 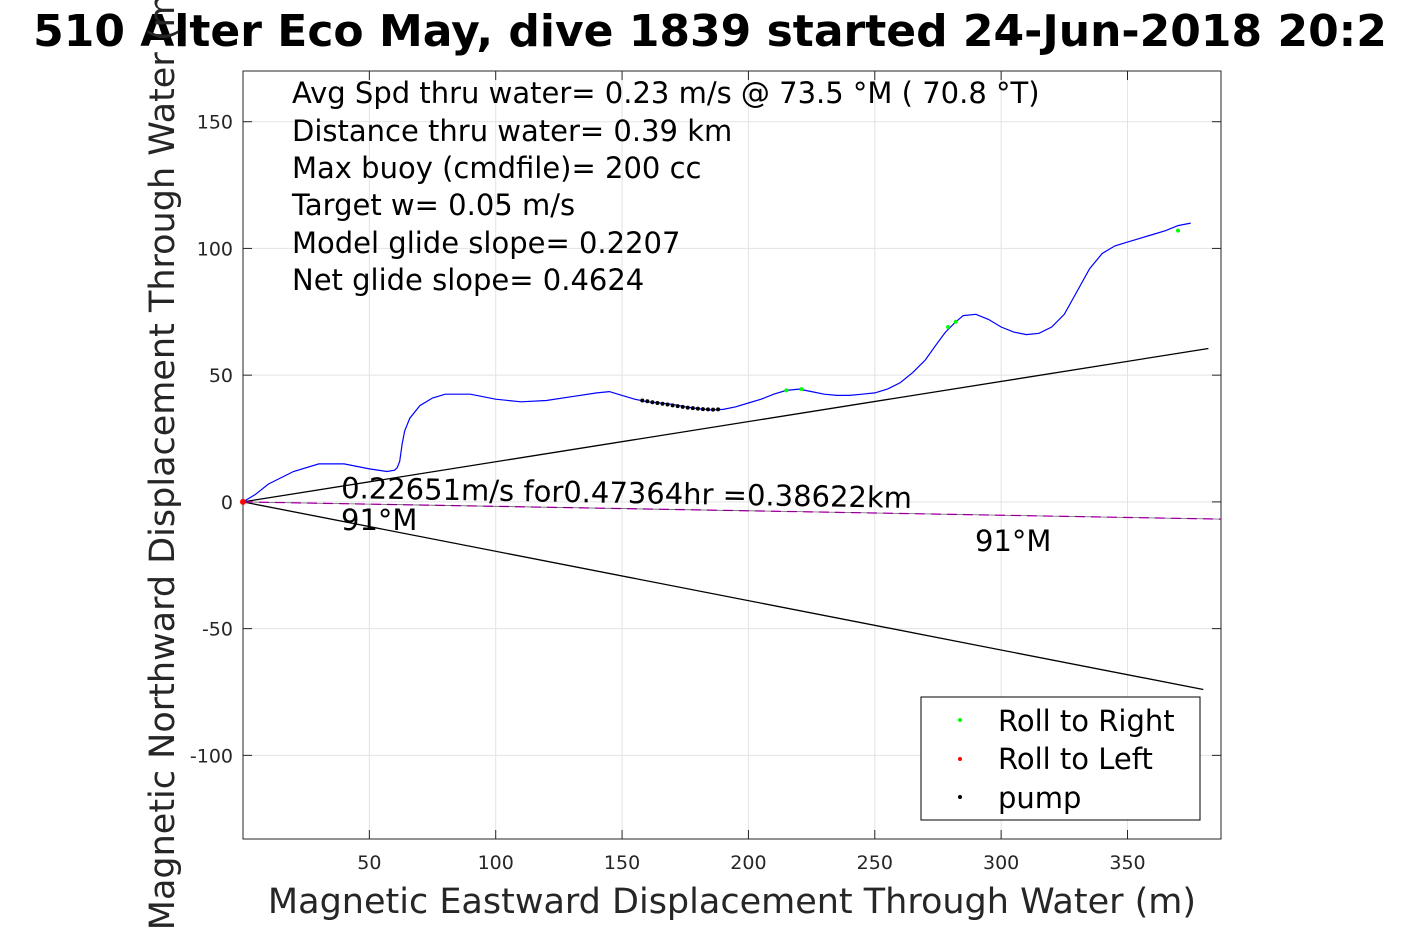 I want to click on legend: Roll to Right Roll to Left pump, so click(x=1060, y=758).